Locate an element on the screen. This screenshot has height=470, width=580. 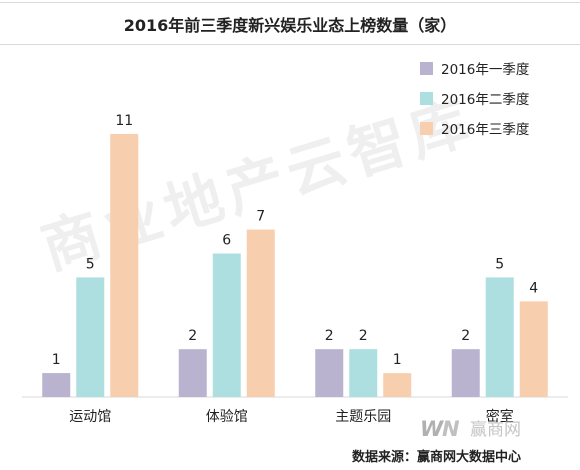
x-tick-label-3: 主题乐园 is located at coordinates (363, 417).